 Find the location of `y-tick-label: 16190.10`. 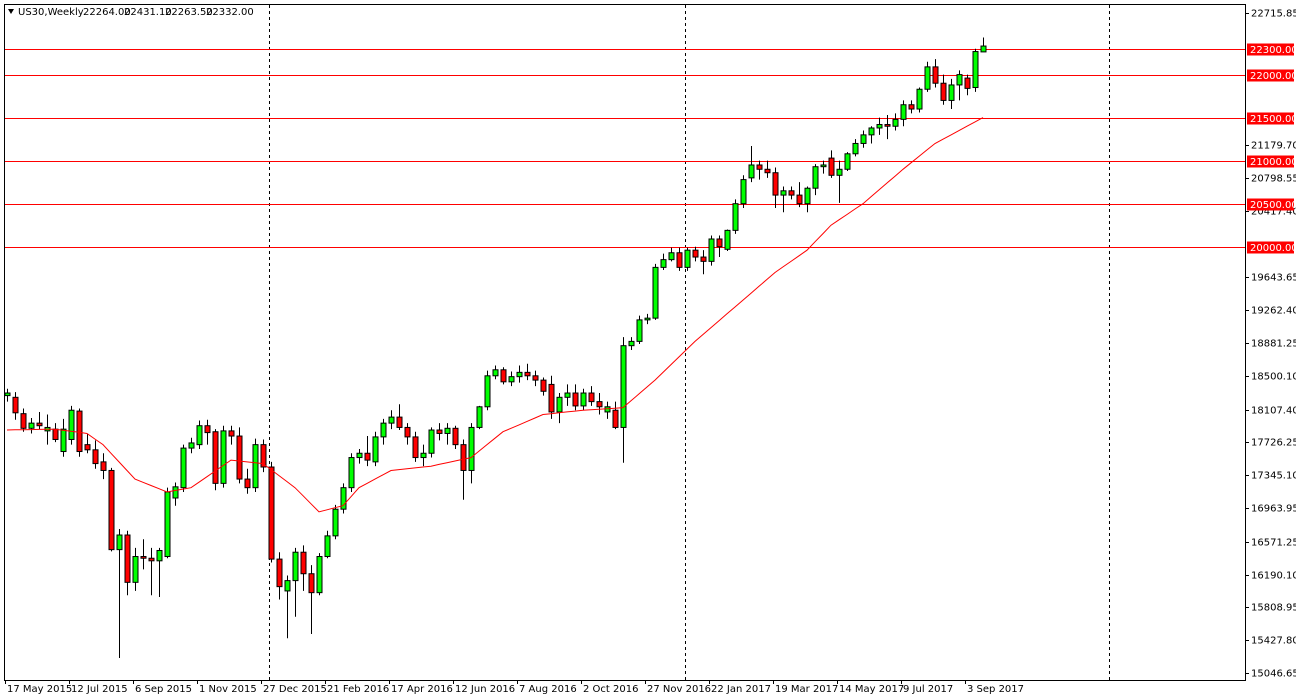

y-tick-label: 16190.10 is located at coordinates (1273, 576).